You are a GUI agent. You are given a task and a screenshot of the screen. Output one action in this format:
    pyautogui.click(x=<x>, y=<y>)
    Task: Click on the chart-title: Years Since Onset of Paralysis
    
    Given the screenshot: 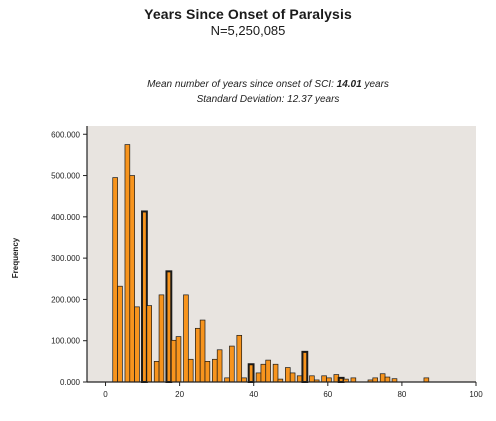 What is the action you would take?
    pyautogui.click(x=248, y=14)
    